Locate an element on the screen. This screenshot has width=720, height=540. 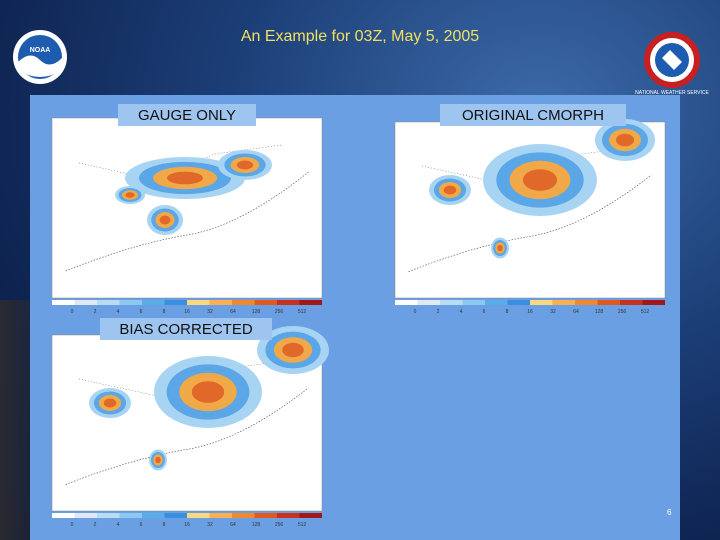
map-panel: 0 2 4 6 8 16 32 64 128 256 512 GAUGE ONLY is located at coordinates (187, 209).